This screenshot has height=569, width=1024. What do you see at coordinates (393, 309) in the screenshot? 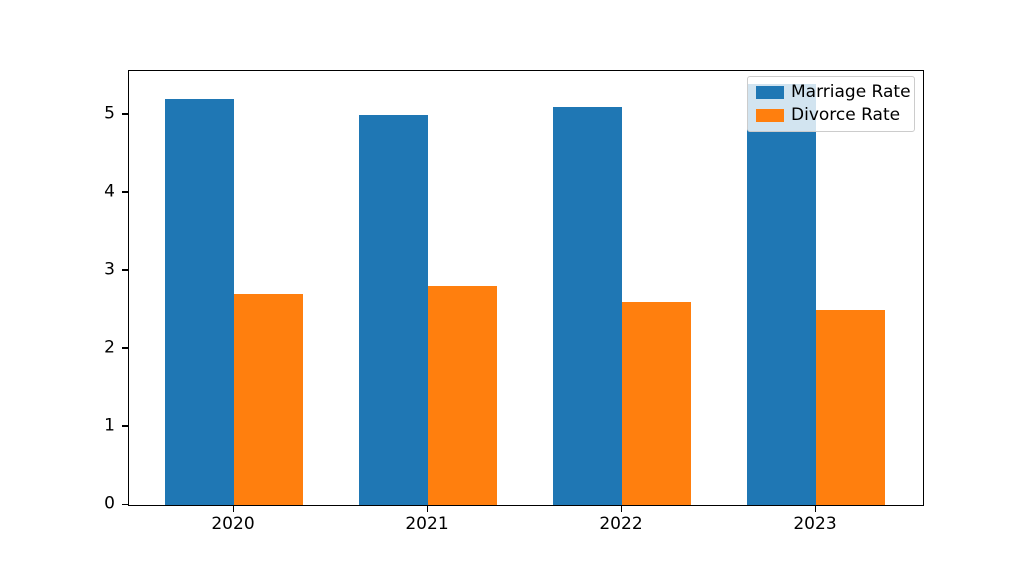
I see `bar-marriage-rate-2021` at bounding box center [393, 309].